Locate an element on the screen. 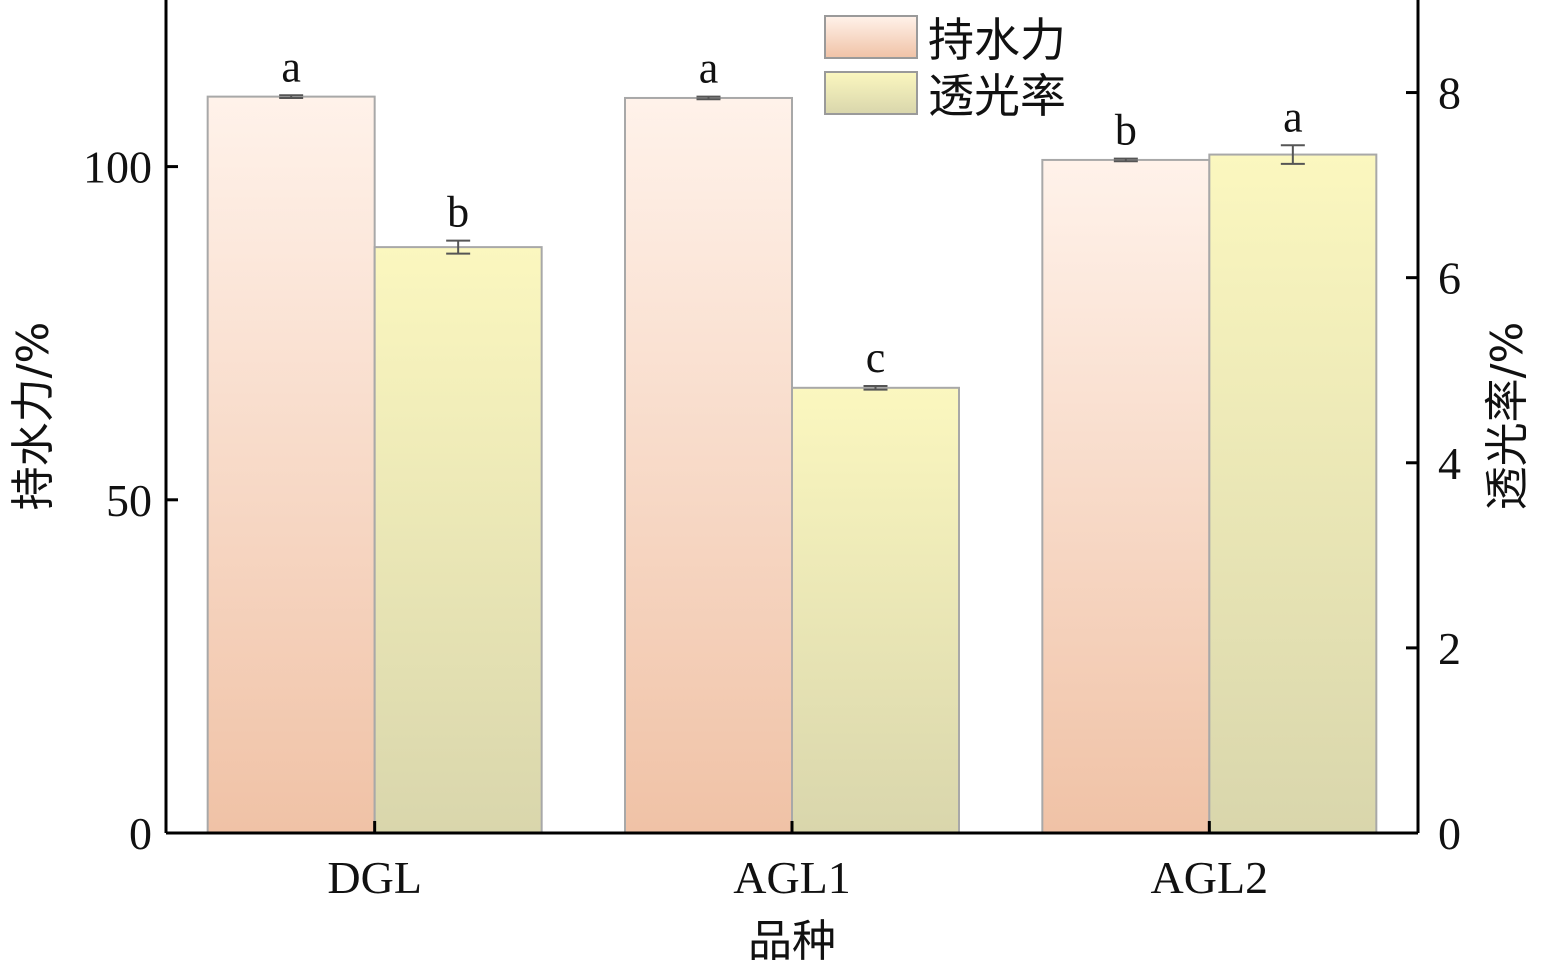  x-tick-label-agl1: AGL1 is located at coordinates (792, 877).